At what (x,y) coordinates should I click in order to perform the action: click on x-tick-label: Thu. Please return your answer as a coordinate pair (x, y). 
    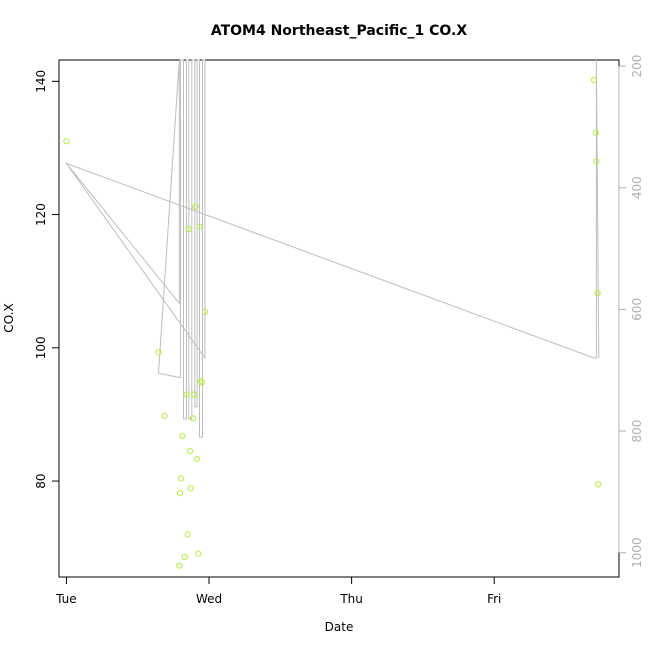
    Looking at the image, I should click on (351, 599).